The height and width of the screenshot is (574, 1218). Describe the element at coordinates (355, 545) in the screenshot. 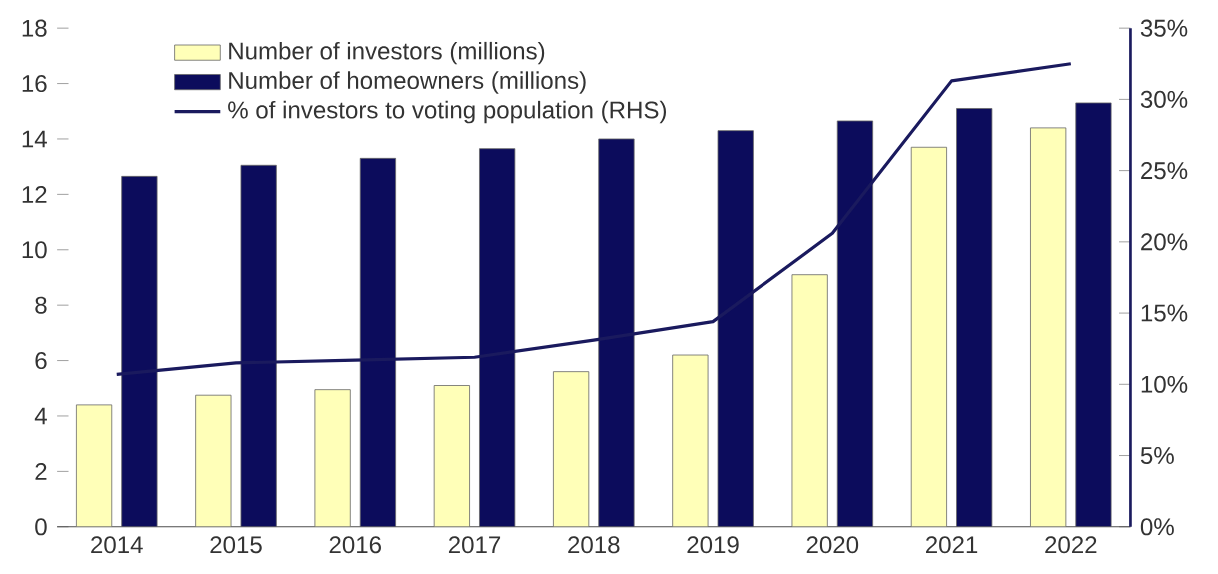

I see `x-tick-label: 2016` at that location.